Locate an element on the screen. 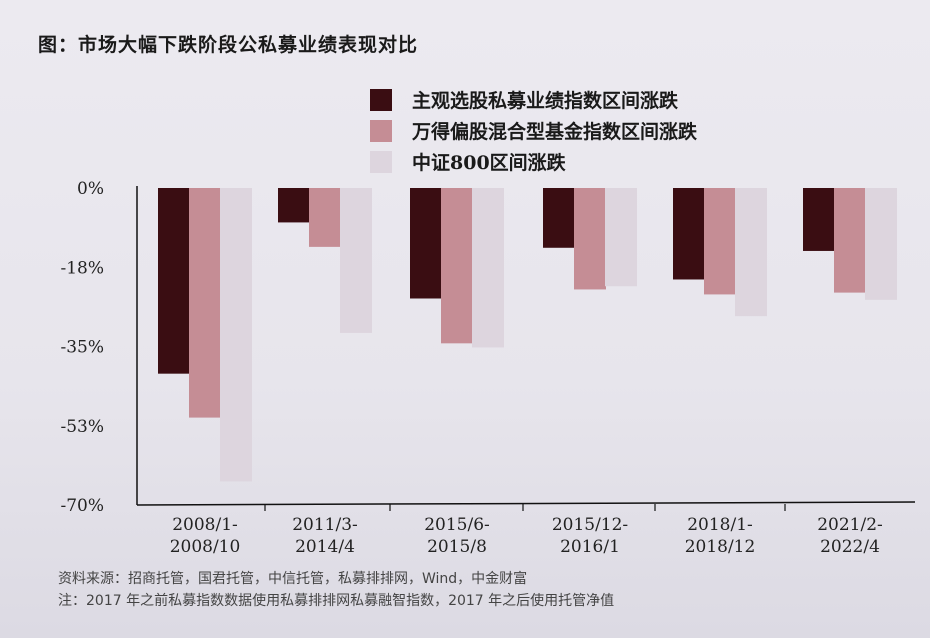 The image size is (930, 638). y-tick-label: -70% is located at coordinates (82, 506).